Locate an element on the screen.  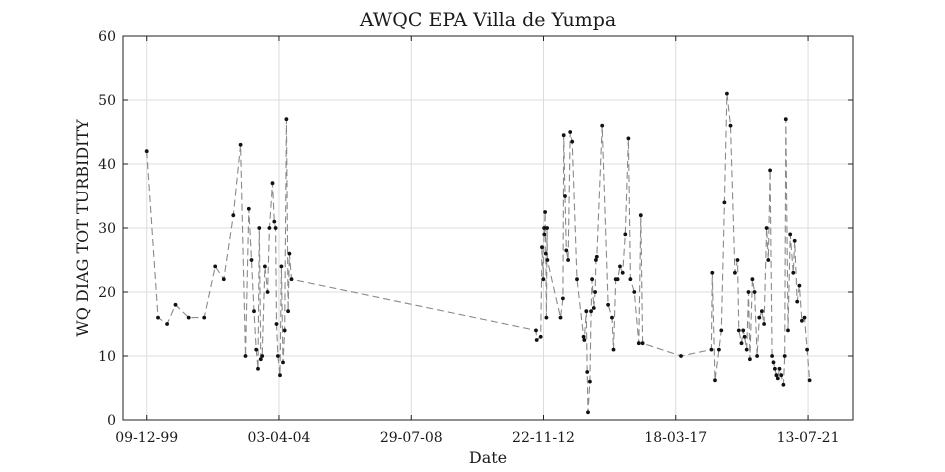
y-tick-label: 40 is located at coordinates (107, 165).